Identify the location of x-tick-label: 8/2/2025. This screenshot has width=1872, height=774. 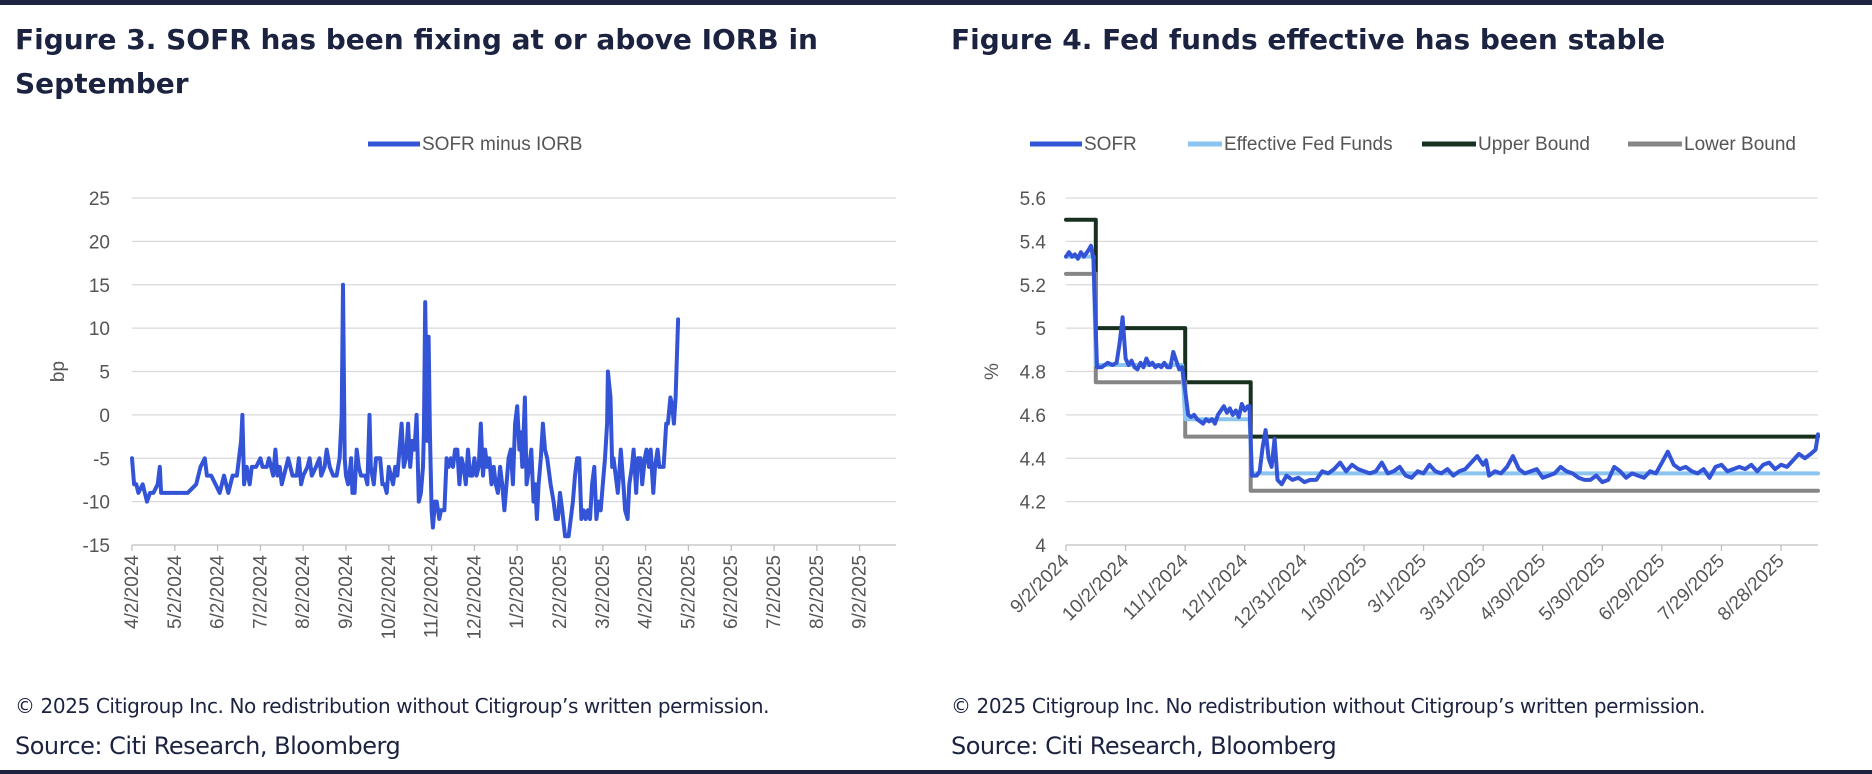
(817, 592).